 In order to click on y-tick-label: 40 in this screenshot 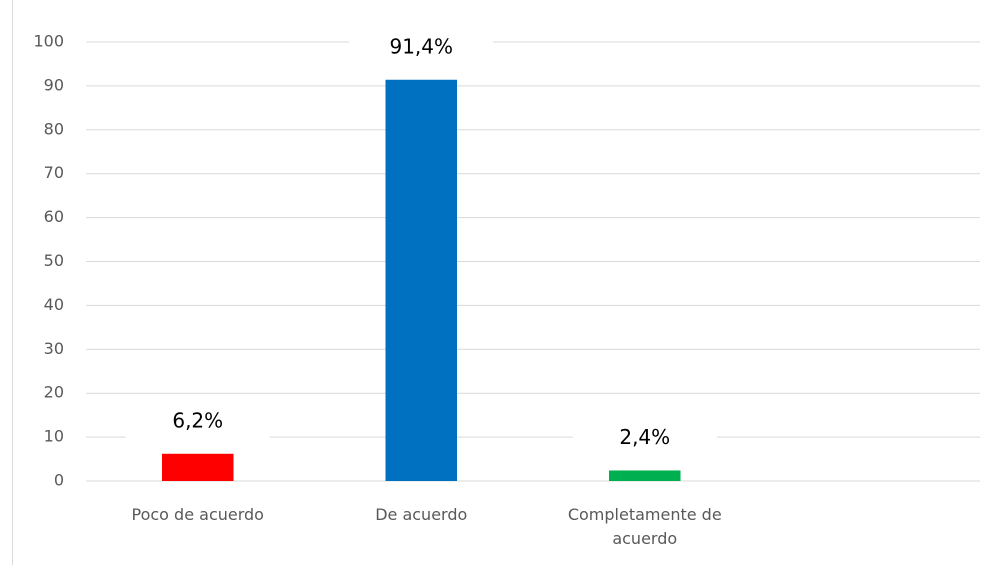, I will do `click(54, 304)`.